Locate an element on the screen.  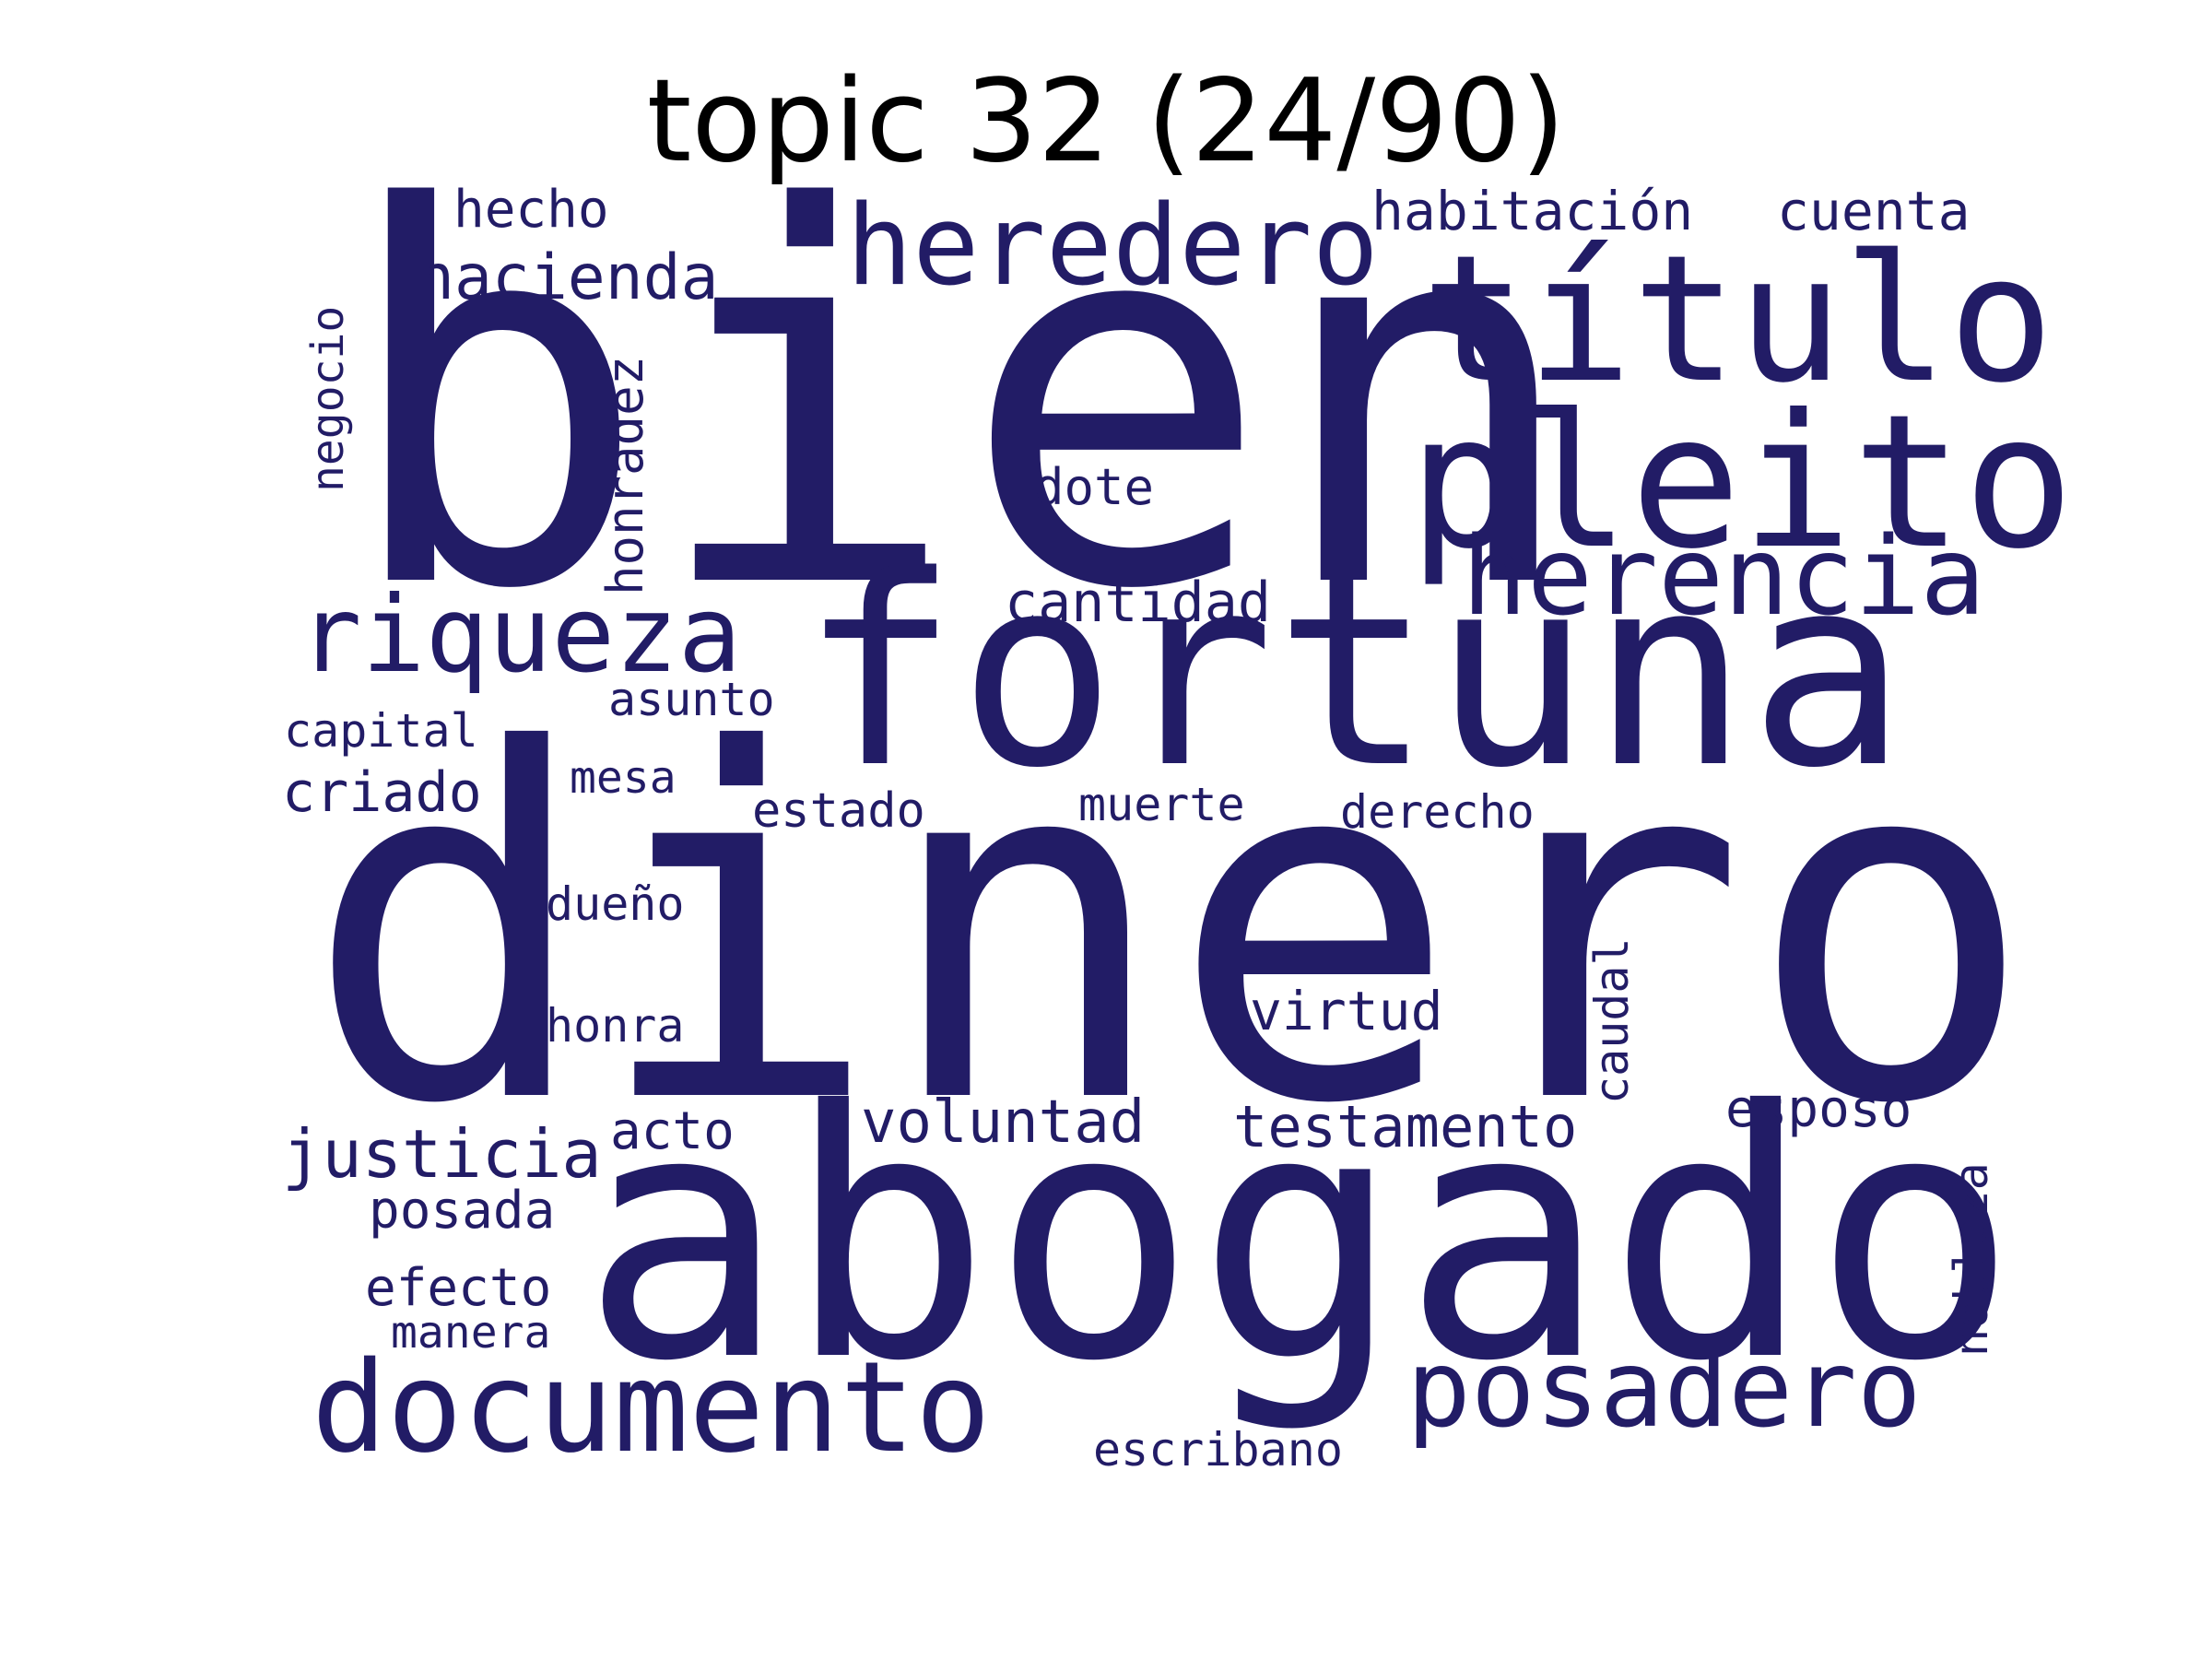
word-esposo: esposo is located at coordinates (1818, 1109).